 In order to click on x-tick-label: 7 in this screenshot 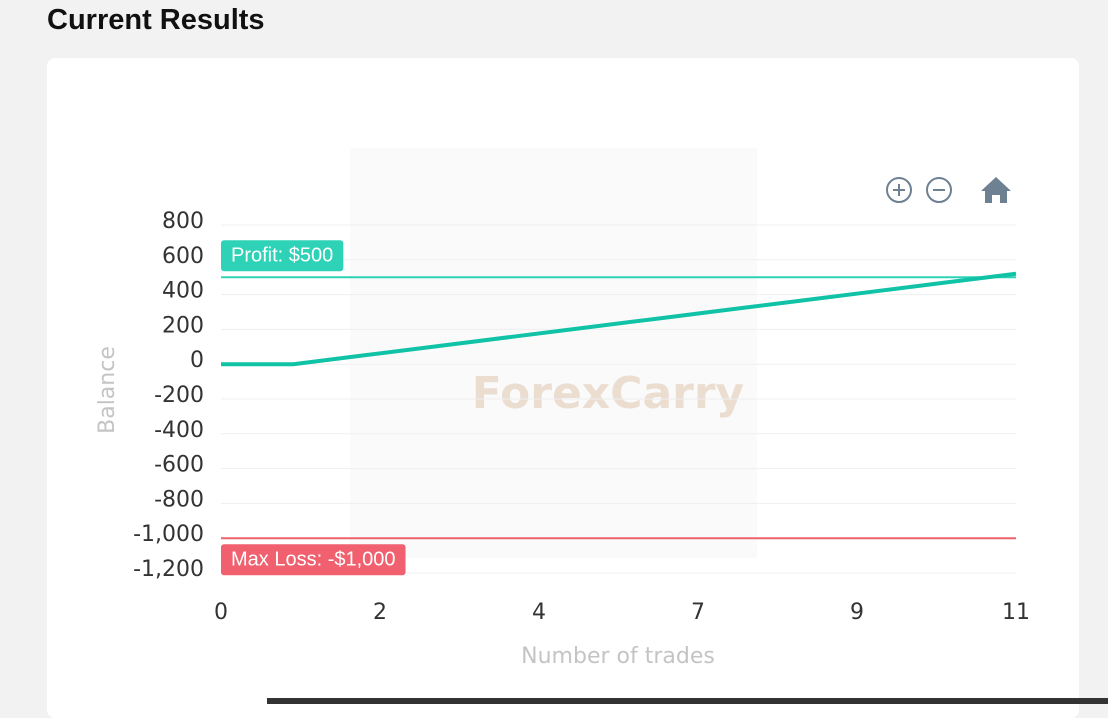, I will do `click(698, 612)`.